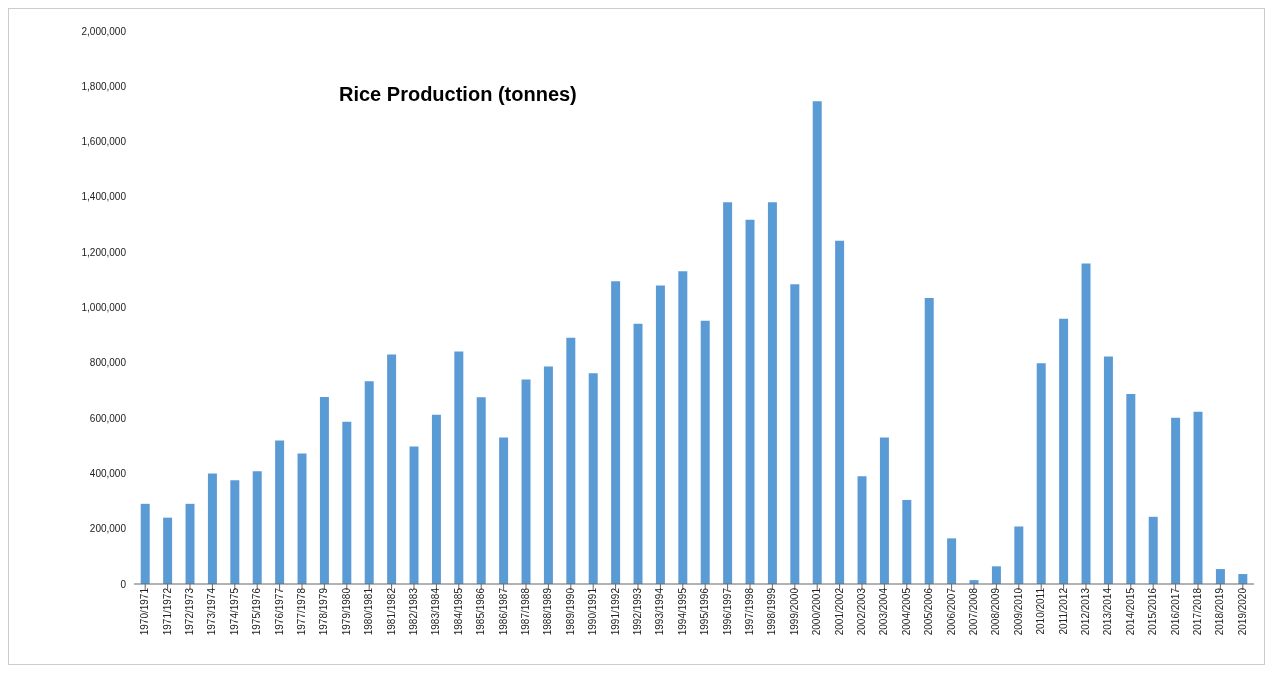 This screenshot has width=1273, height=673. Describe the element at coordinates (705, 611) in the screenshot. I see `x-tick-label: 1995/1996` at that location.